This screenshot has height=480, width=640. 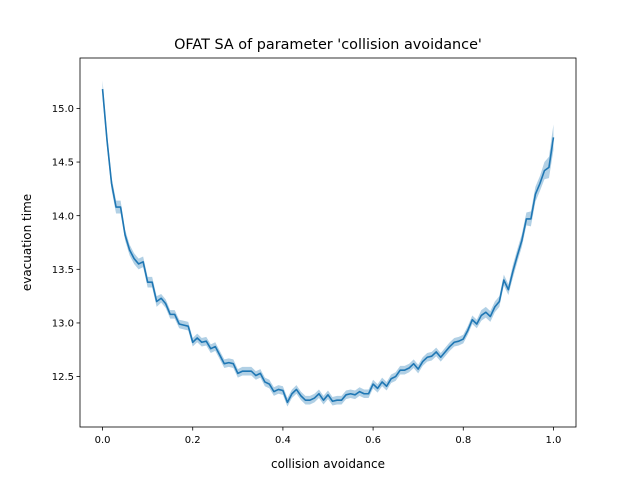 What do you see at coordinates (193, 440) in the screenshot?
I see `x-tick-label: 0.2` at bounding box center [193, 440].